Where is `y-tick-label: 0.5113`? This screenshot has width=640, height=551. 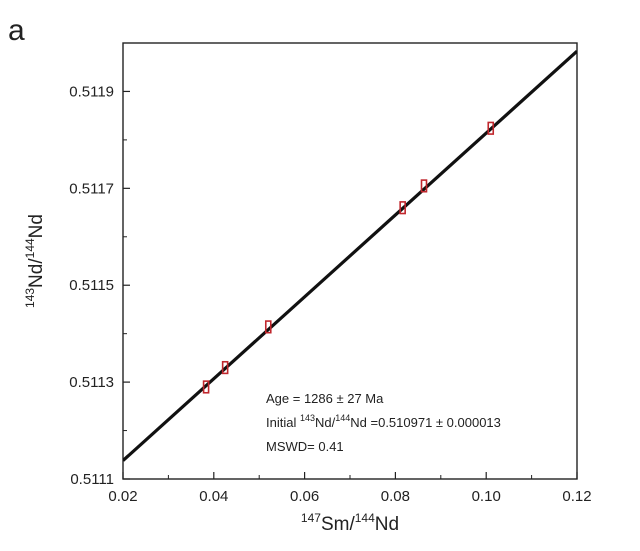
y-tick-label: 0.5113 is located at coordinates (91, 382).